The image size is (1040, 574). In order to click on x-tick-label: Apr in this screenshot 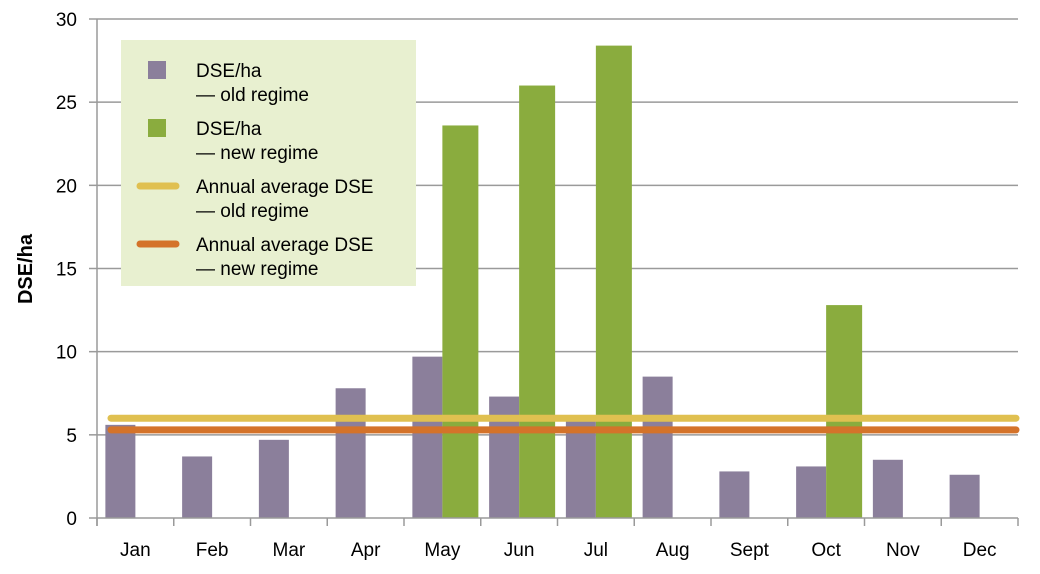, I will do `click(366, 550)`.